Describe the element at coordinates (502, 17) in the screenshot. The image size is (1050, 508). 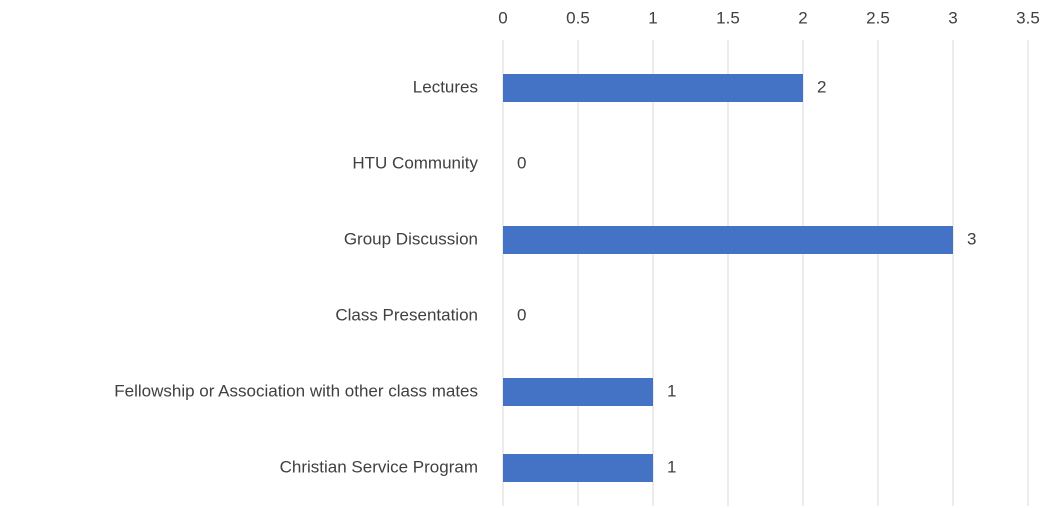
I see `x-tick-label: 0` at that location.